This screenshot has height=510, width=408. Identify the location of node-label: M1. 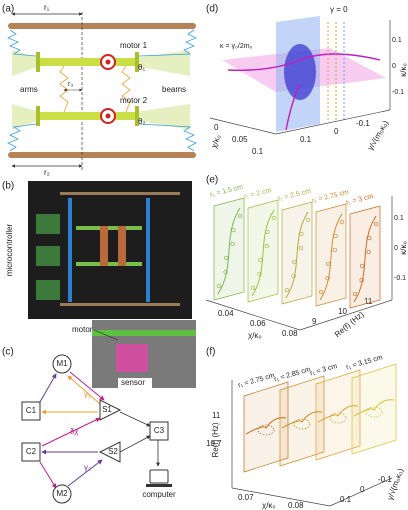
(62, 363).